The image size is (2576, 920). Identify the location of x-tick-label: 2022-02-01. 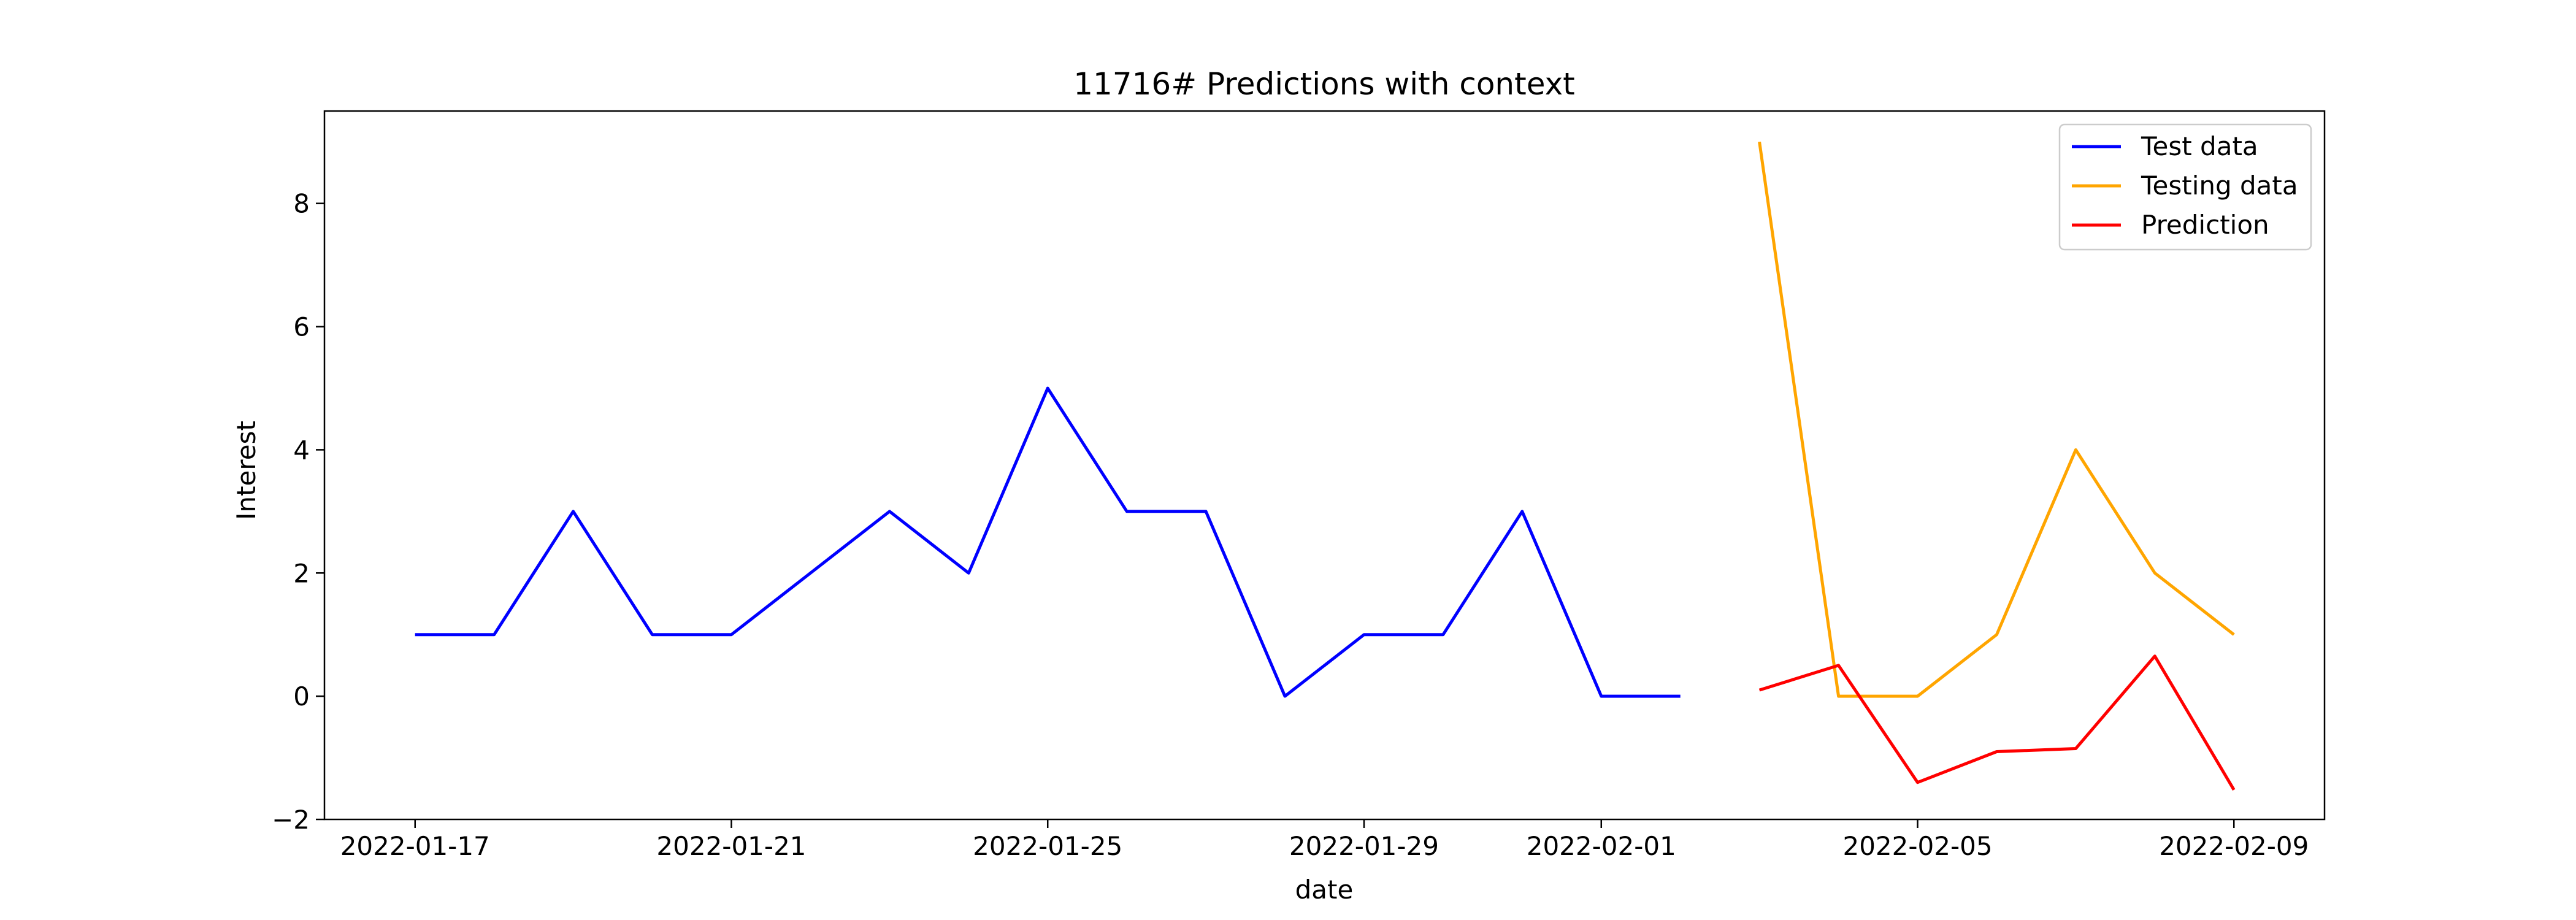
(1601, 846).